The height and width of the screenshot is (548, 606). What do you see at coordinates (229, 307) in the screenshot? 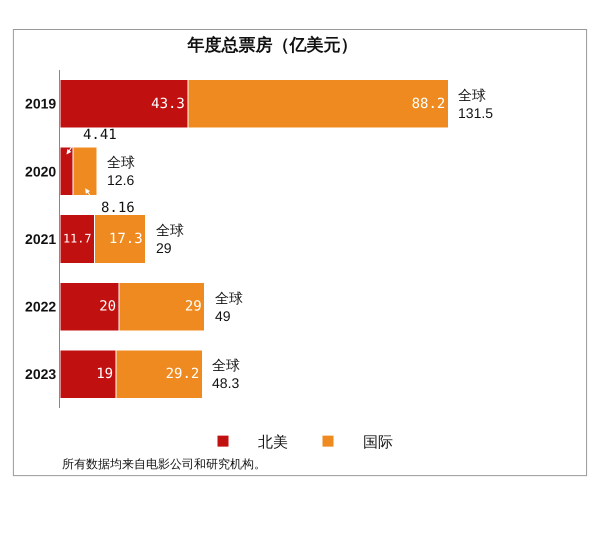
I see `total-label: 全球 49` at bounding box center [229, 307].